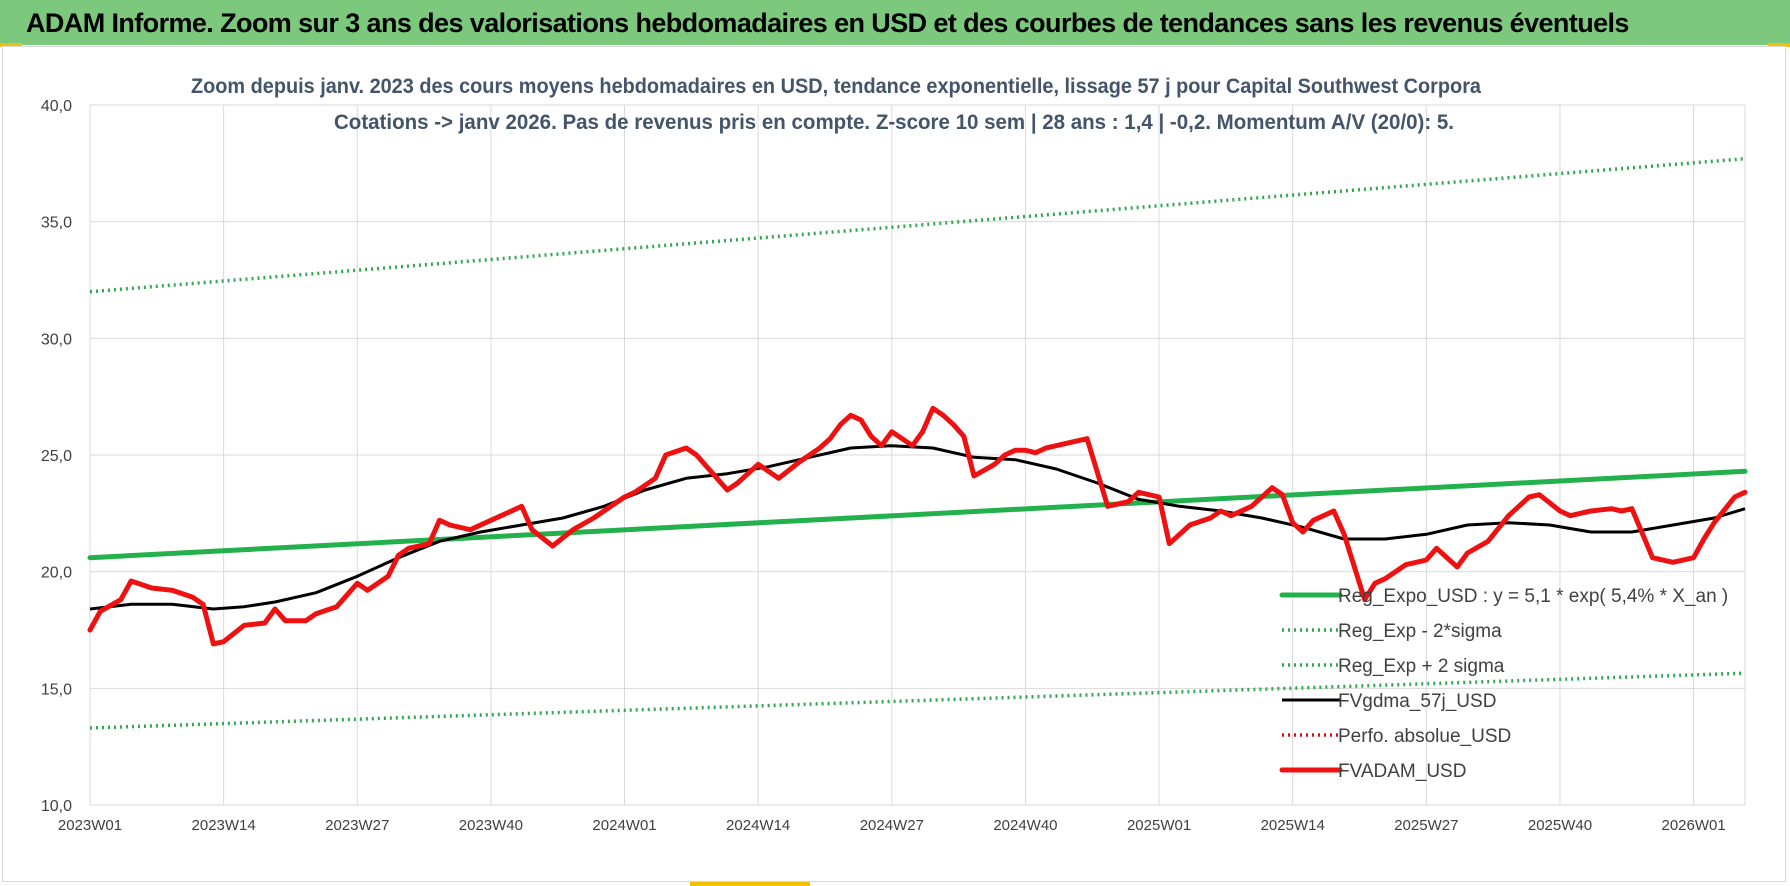 The image size is (1790, 886). I want to click on x-tick-label: 2024W40, so click(1025, 825).